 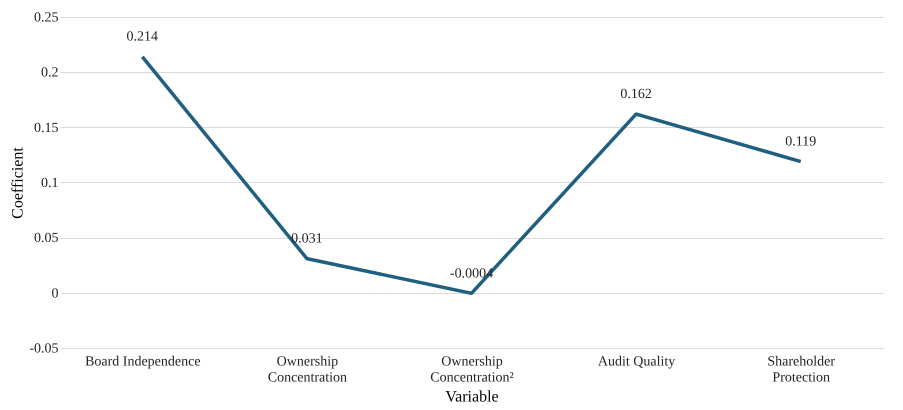 I want to click on x-tick-label: Ownership Concentration, so click(x=308, y=370).